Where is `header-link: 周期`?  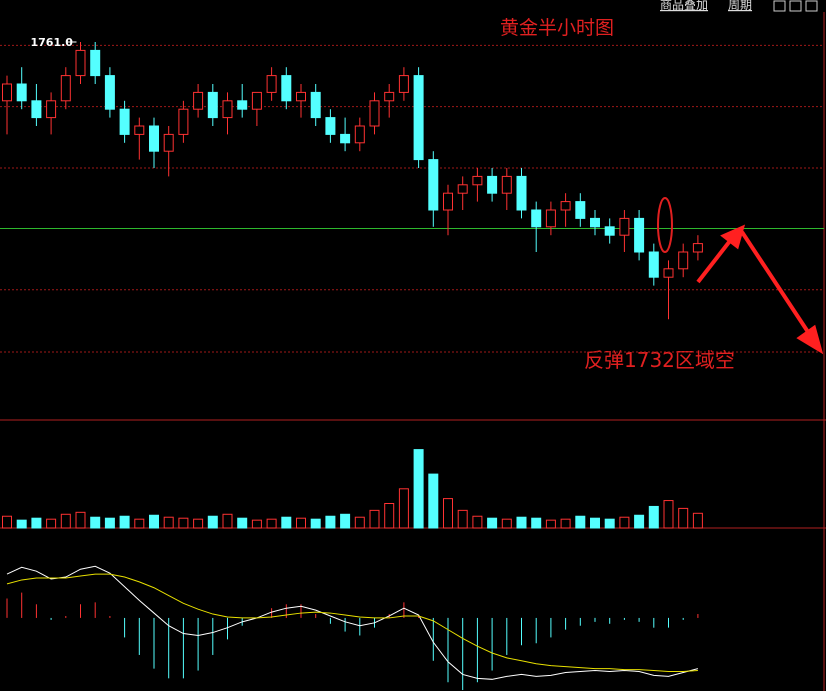
header-link: 周期 is located at coordinates (740, 6).